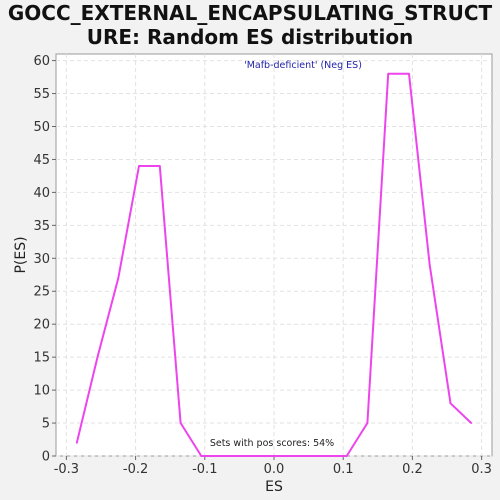 The height and width of the screenshot is (500, 500). What do you see at coordinates (46, 457) in the screenshot?
I see `y-tick-label: 0` at bounding box center [46, 457].